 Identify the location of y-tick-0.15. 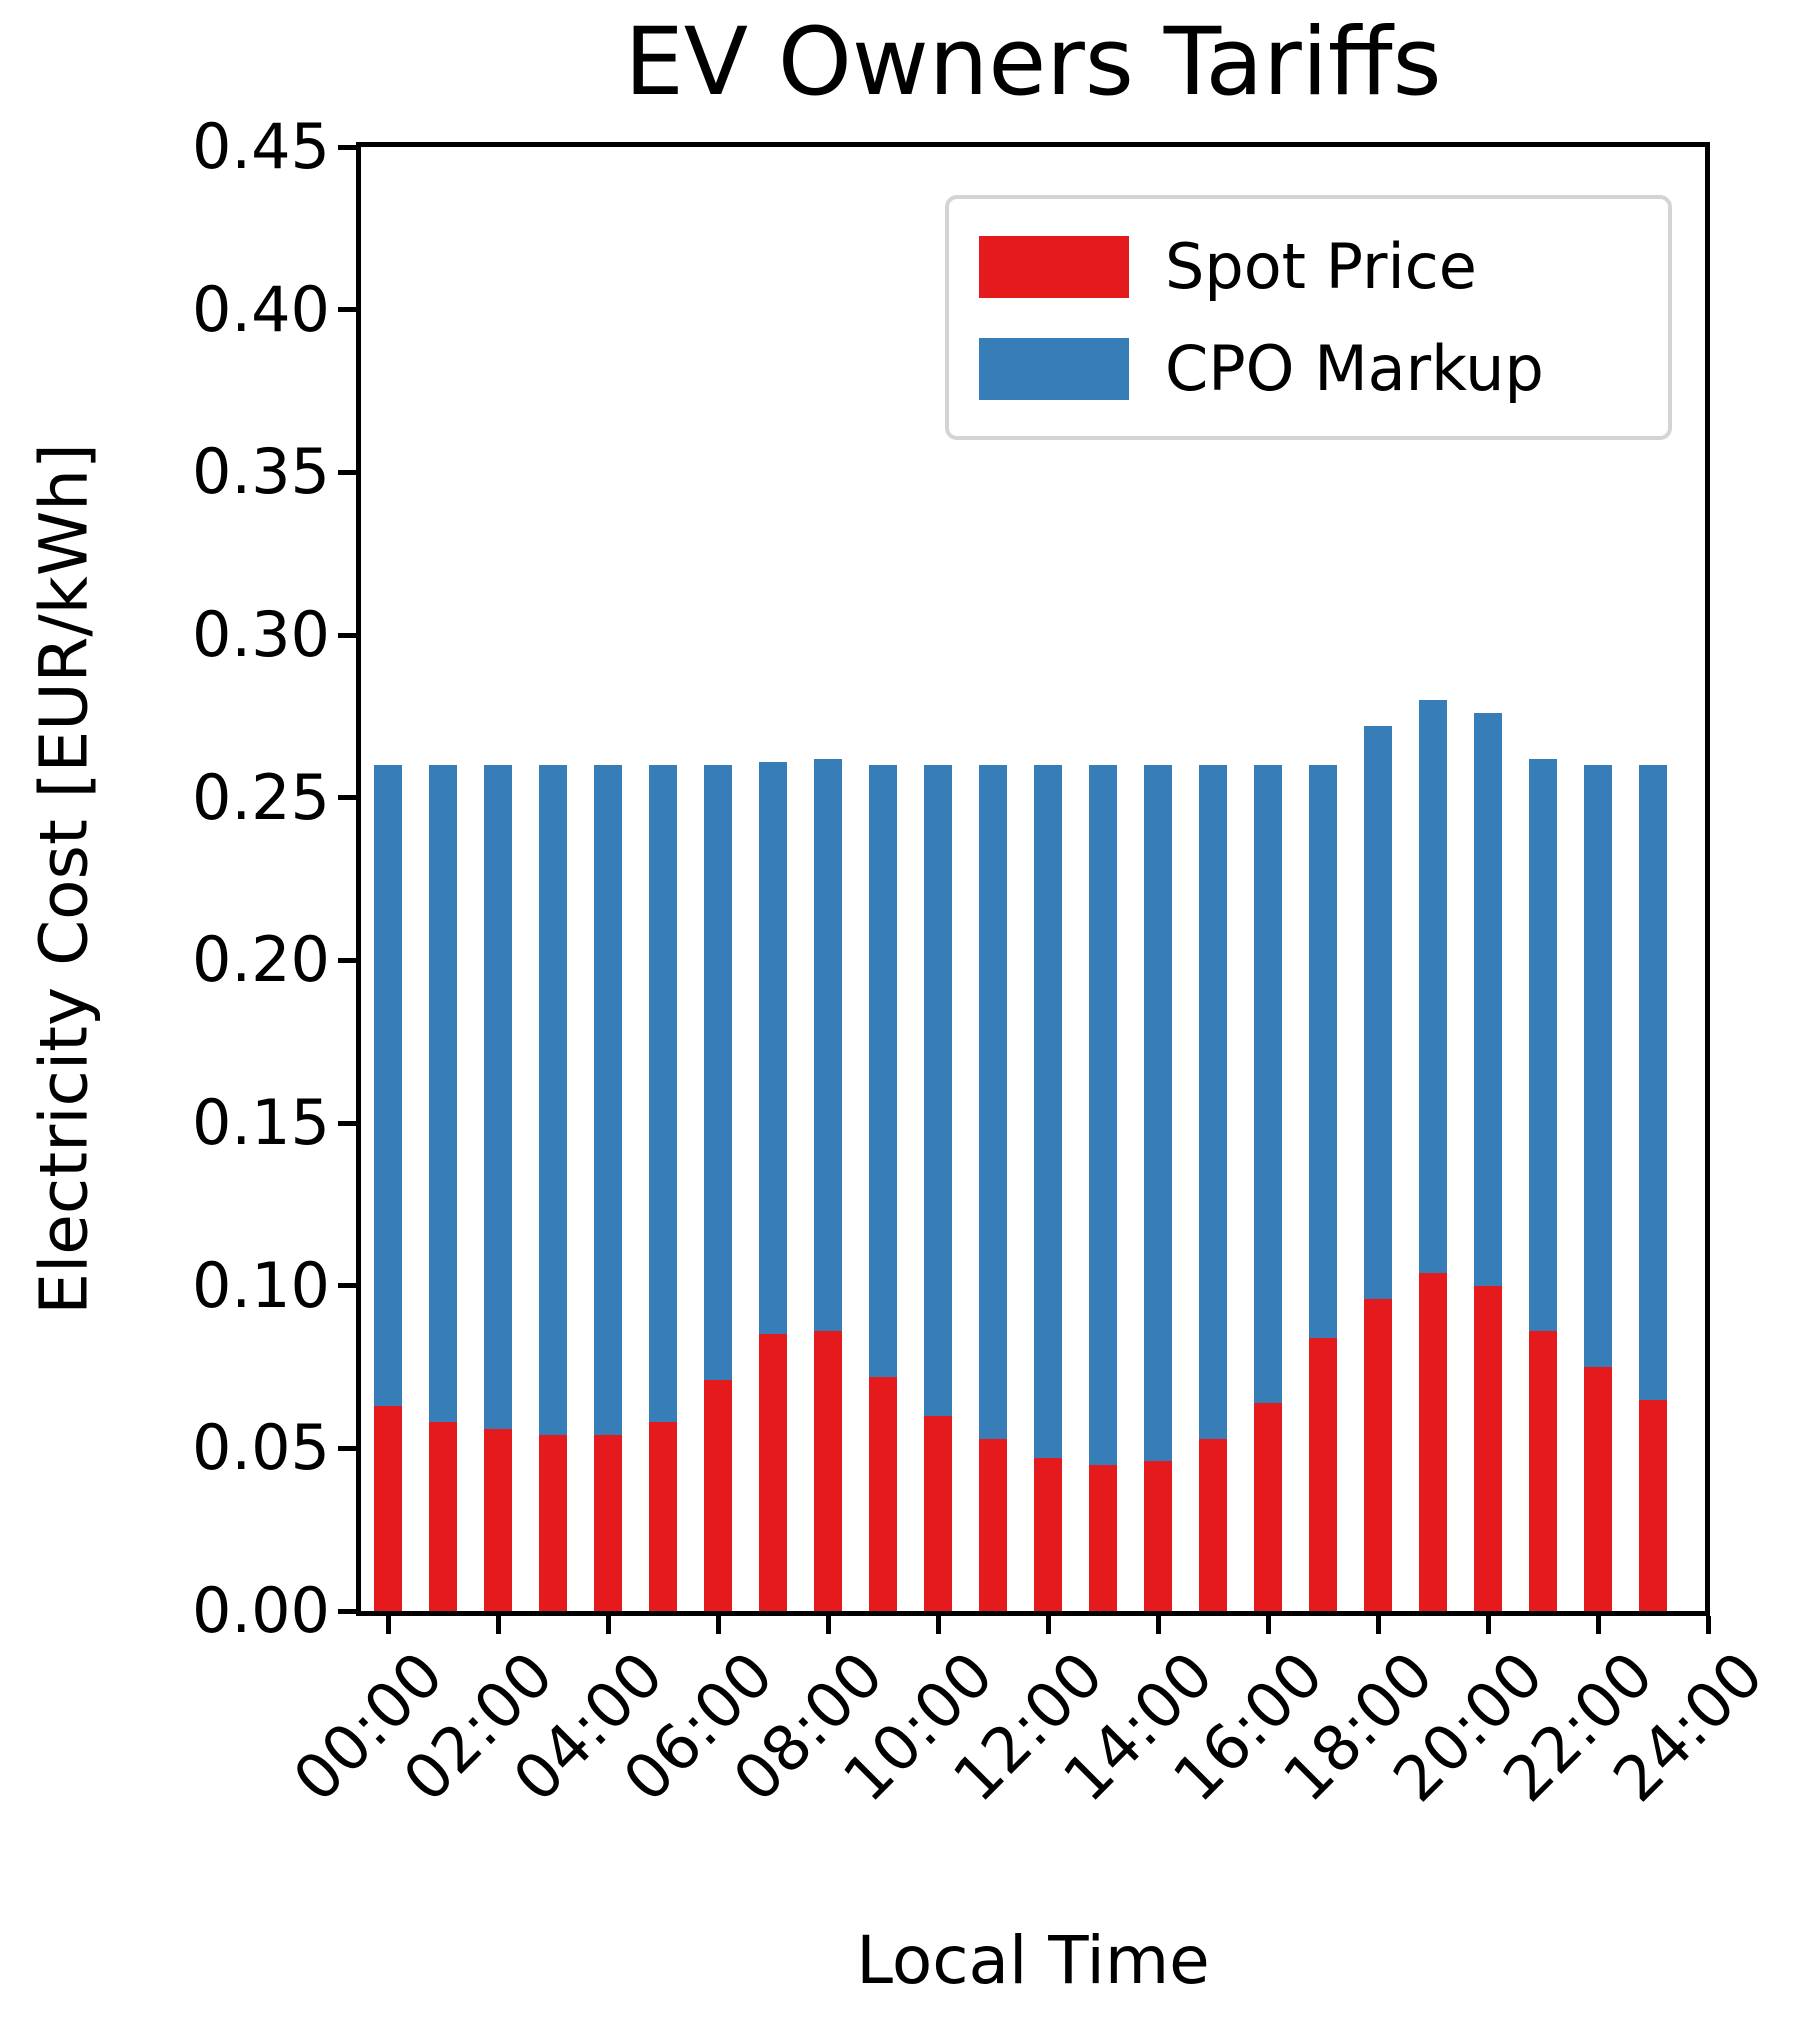
(347, 1123).